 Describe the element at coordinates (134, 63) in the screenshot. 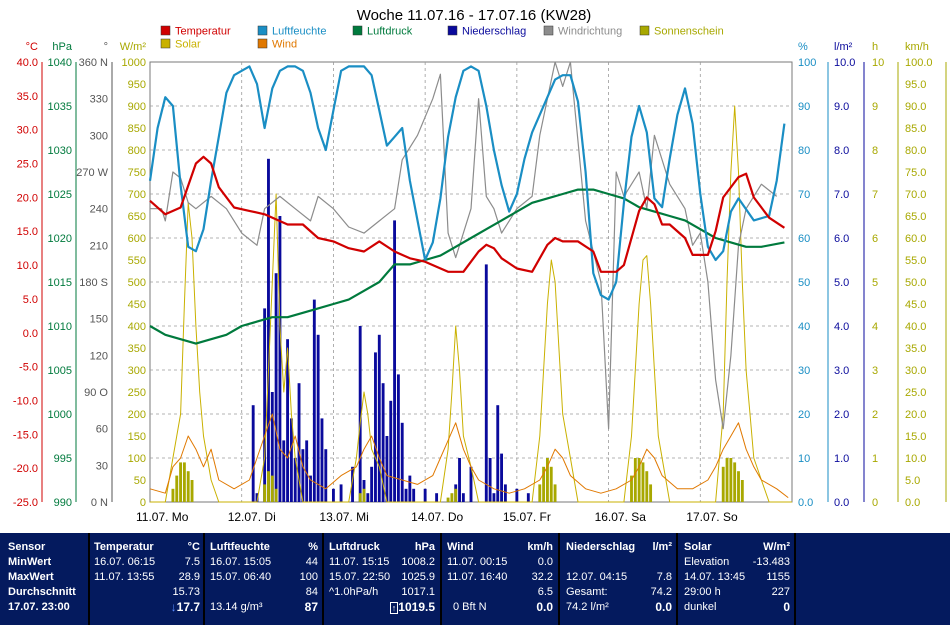

I see `axis-tick-label: 1000` at that location.